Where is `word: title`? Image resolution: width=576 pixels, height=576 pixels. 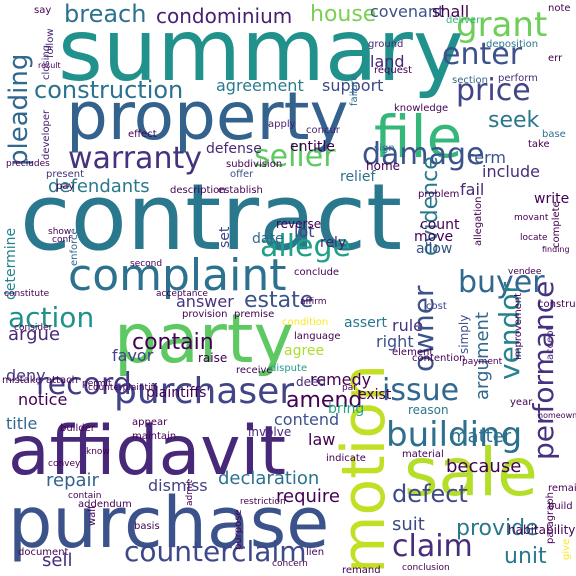
word: title is located at coordinates (22, 423).